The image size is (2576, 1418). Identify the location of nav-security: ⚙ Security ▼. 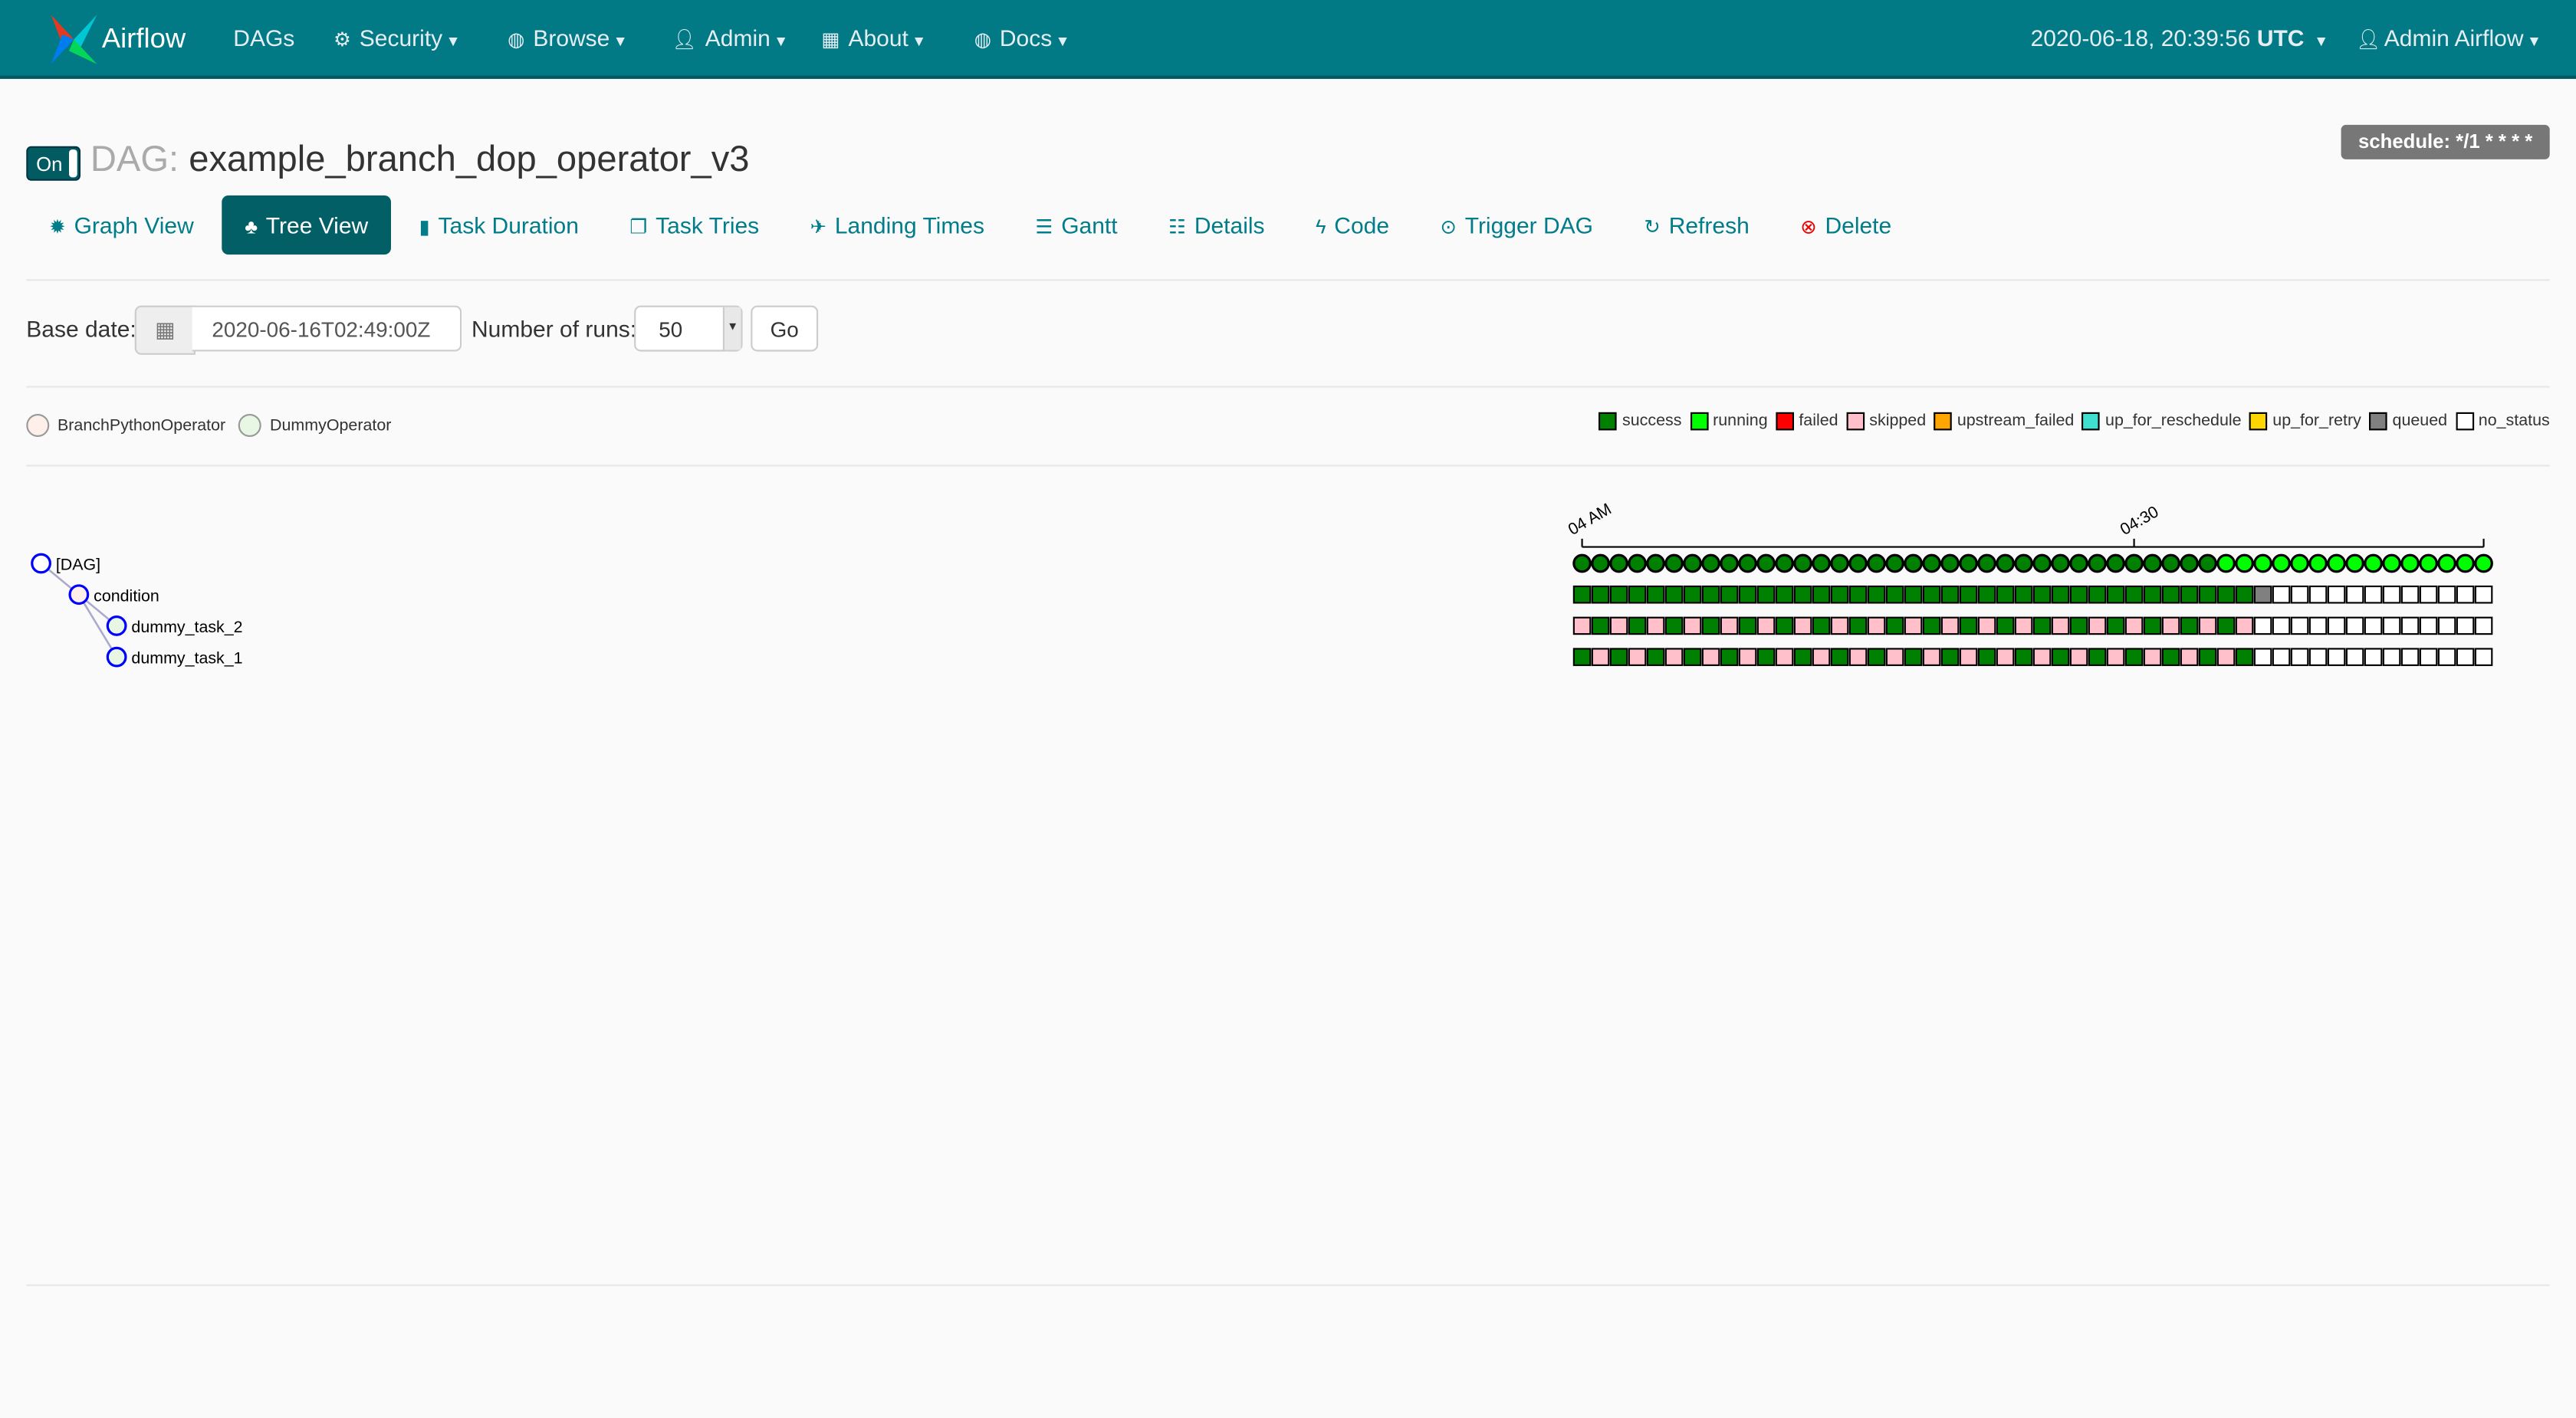
(398, 38).